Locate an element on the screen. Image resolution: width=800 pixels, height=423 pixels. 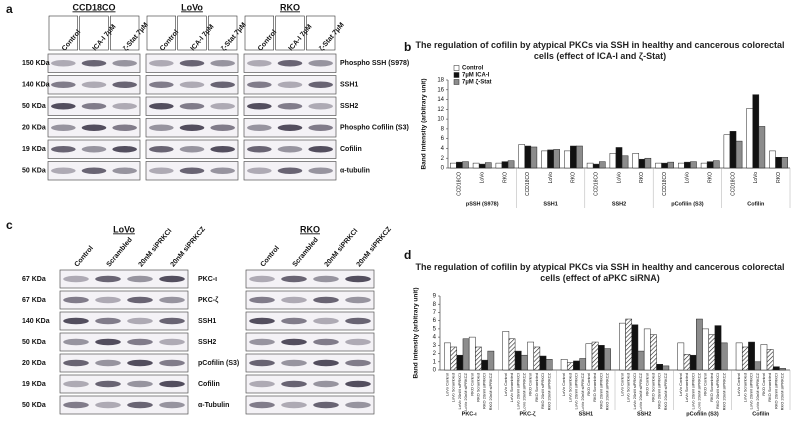
lane-label: Control is located at coordinates (84, 257).